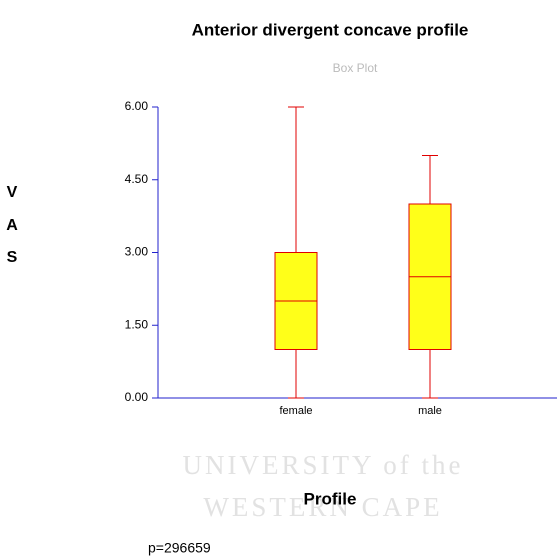  Describe the element at coordinates (430, 411) in the screenshot. I see `x-tick-label: male` at that location.